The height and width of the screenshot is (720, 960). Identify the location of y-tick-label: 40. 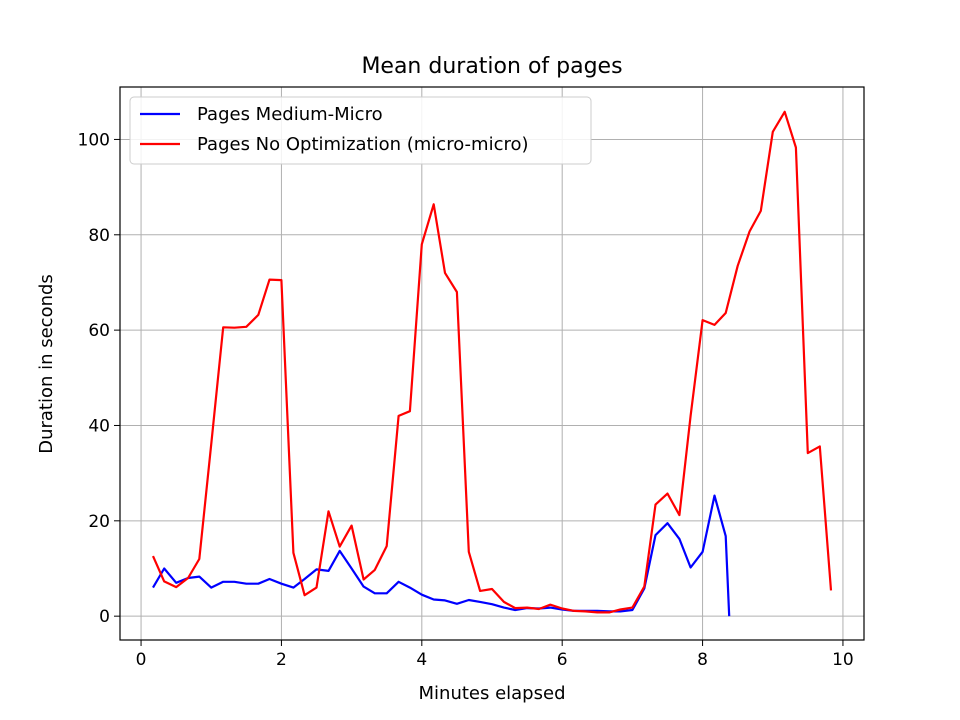
(99, 426).